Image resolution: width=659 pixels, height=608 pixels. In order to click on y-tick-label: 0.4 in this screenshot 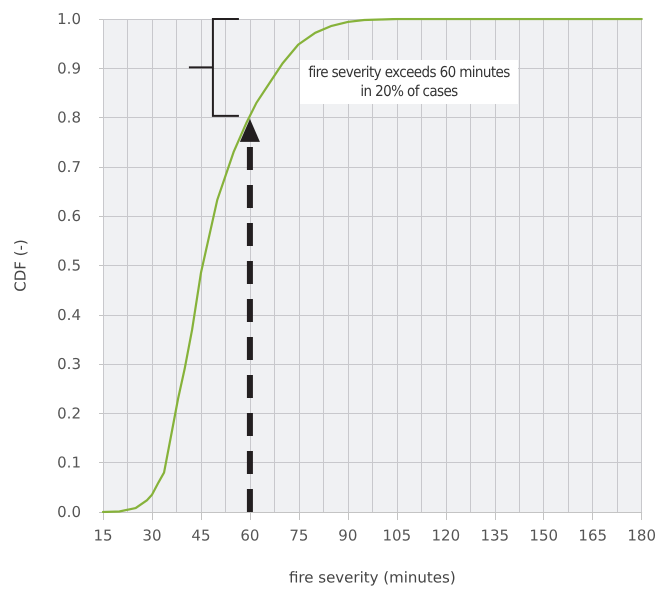, I will do `click(69, 315)`.